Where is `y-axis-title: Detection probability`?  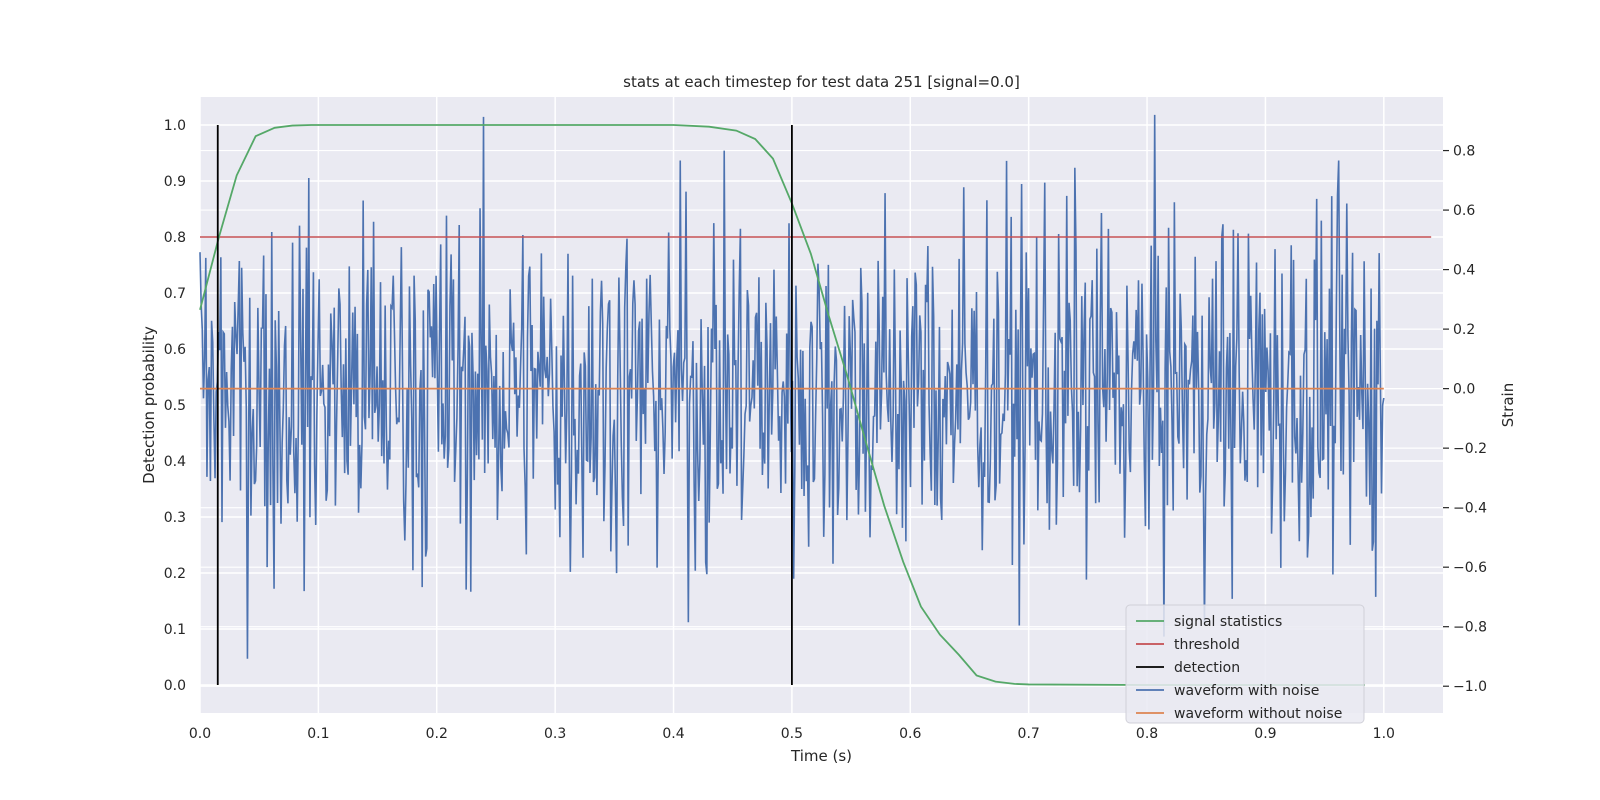 y-axis-title: Detection probability is located at coordinates (149, 405).